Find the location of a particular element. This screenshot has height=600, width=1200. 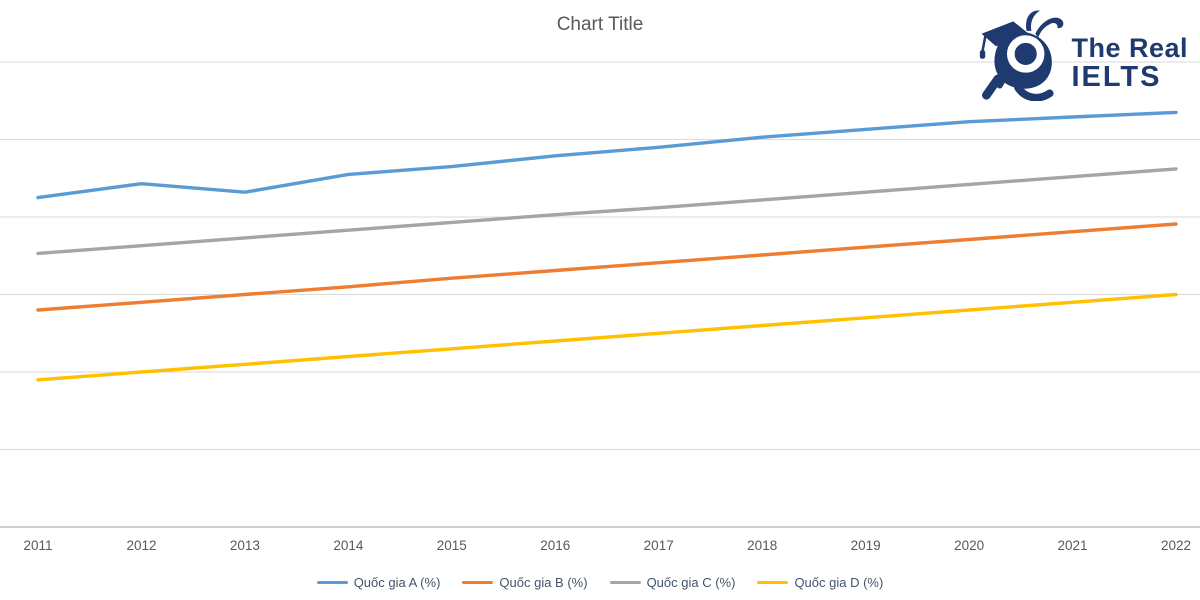

x-tick-label: 2021 is located at coordinates (1072, 545).